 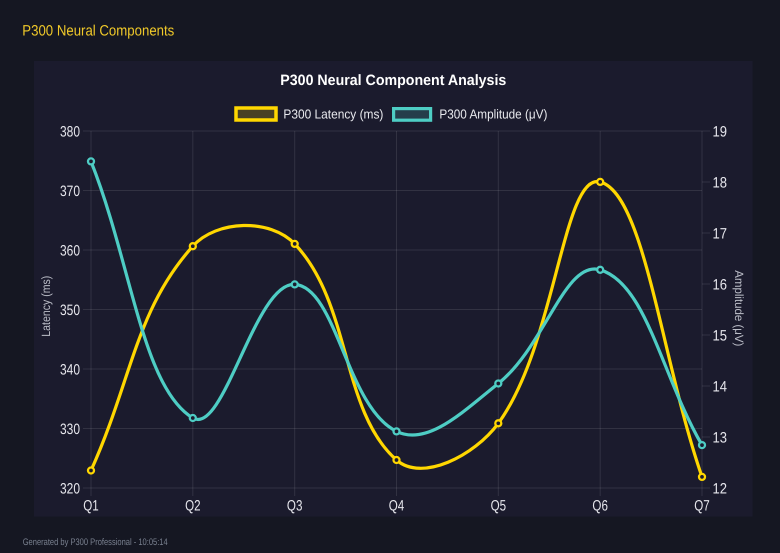 I want to click on svg-text: P300 Neural Components, so click(x=98, y=31).